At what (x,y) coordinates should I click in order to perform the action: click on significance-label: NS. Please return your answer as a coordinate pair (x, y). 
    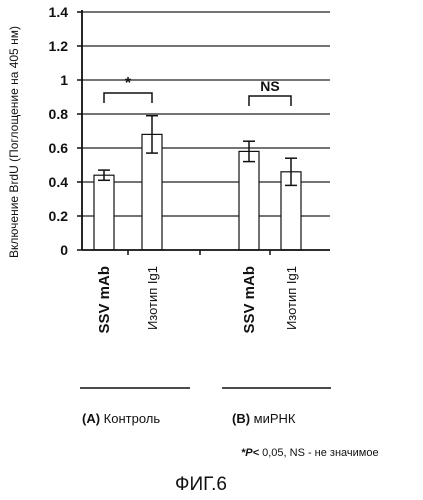
    Looking at the image, I should click on (269, 86).